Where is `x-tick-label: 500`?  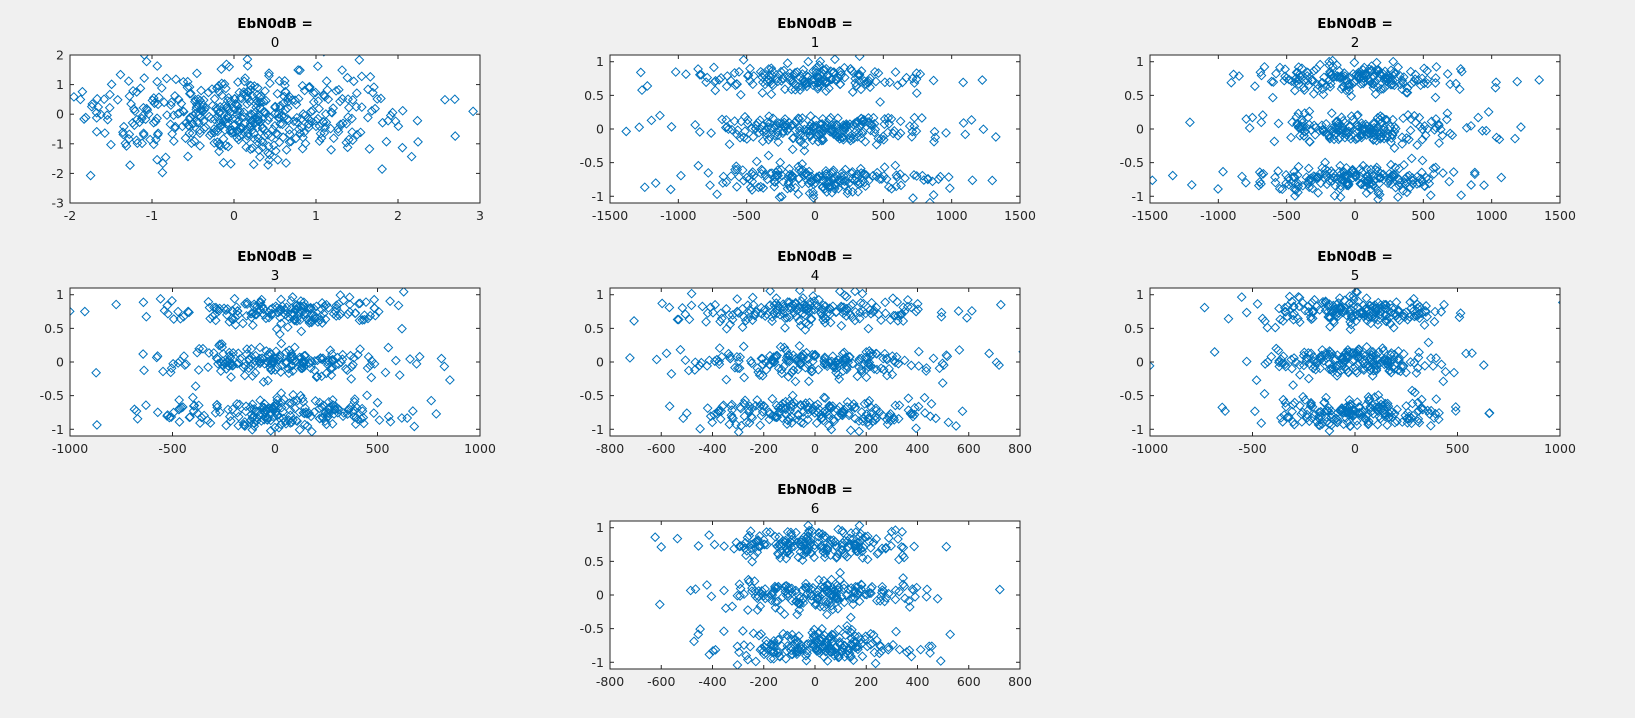 x-tick-label: 500 is located at coordinates (378, 448).